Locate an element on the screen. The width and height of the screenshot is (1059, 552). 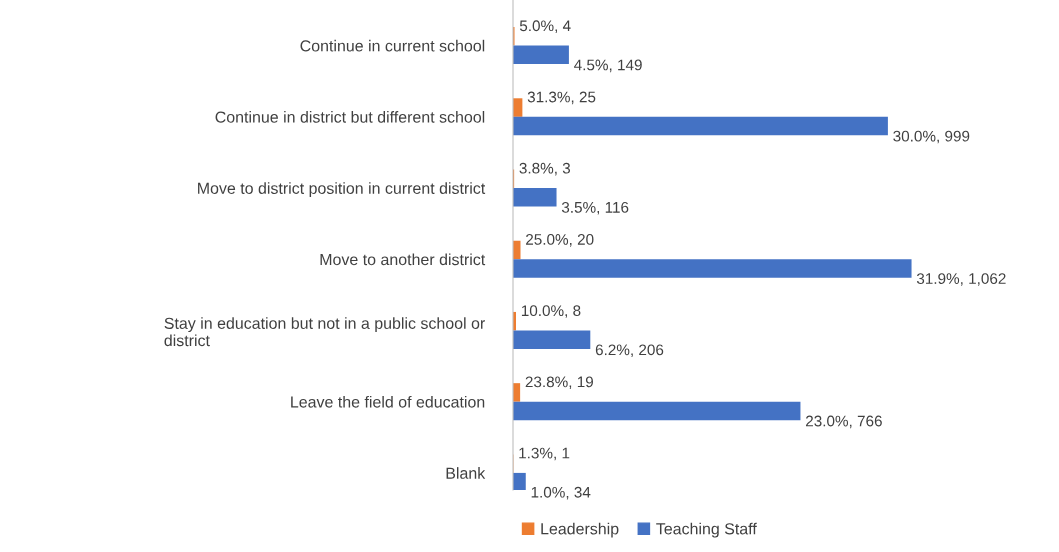
data-label: 5.0%, 4 is located at coordinates (545, 26).